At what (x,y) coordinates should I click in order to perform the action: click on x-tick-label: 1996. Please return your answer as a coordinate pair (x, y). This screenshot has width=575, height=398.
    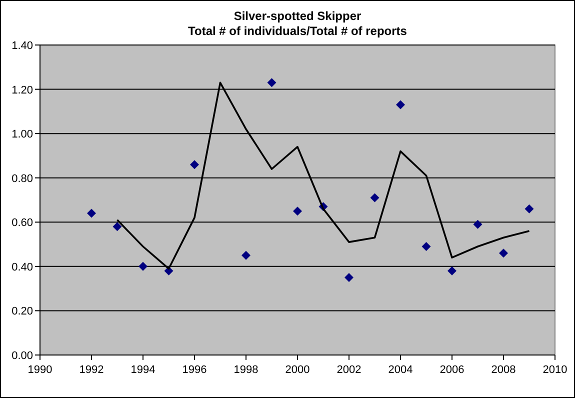
    Looking at the image, I should click on (194, 370).